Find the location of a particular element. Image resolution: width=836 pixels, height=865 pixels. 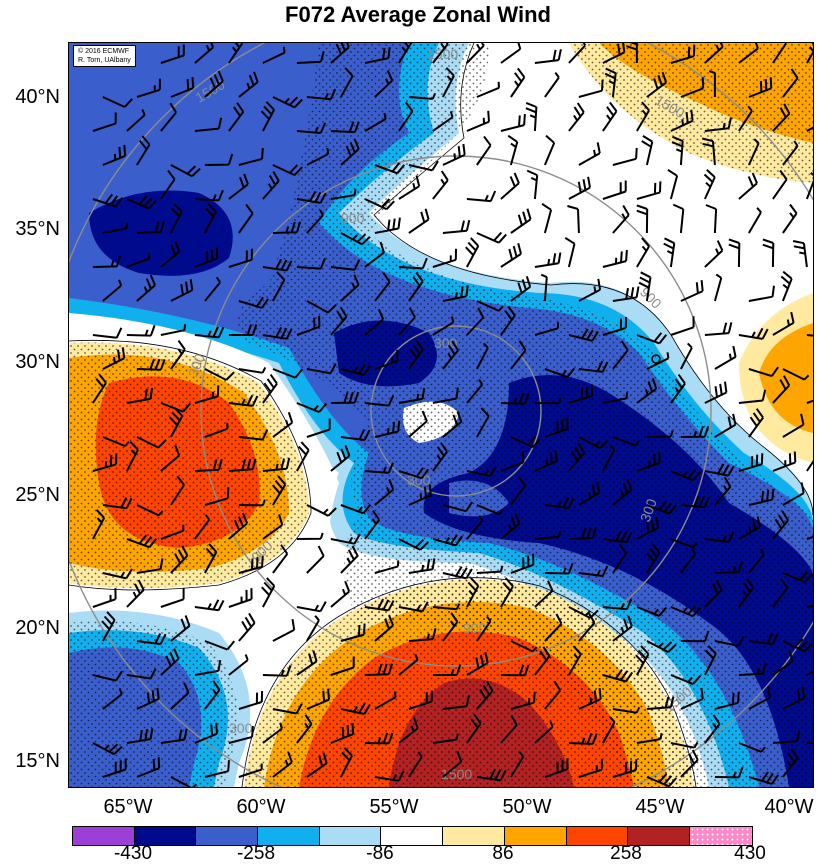

range-label-300-e: 300 is located at coordinates (648, 510).